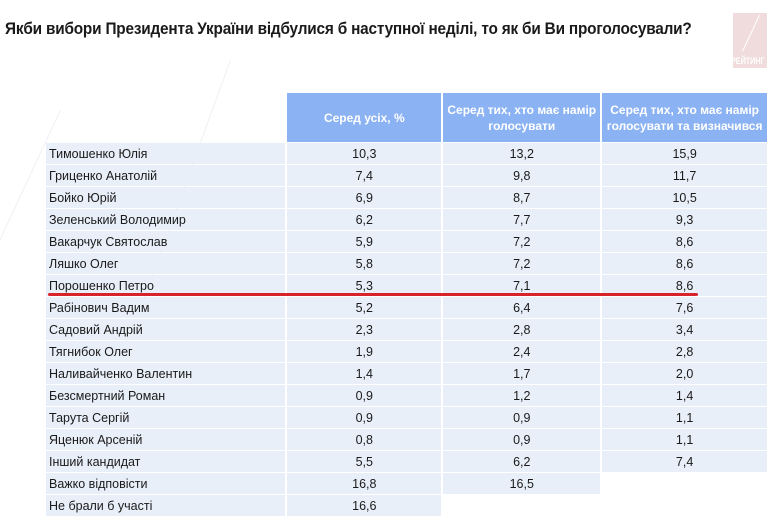 The width and height of the screenshot is (769, 517). Describe the element at coordinates (364, 153) in the screenshot. I see `value-all: 10,3` at that location.